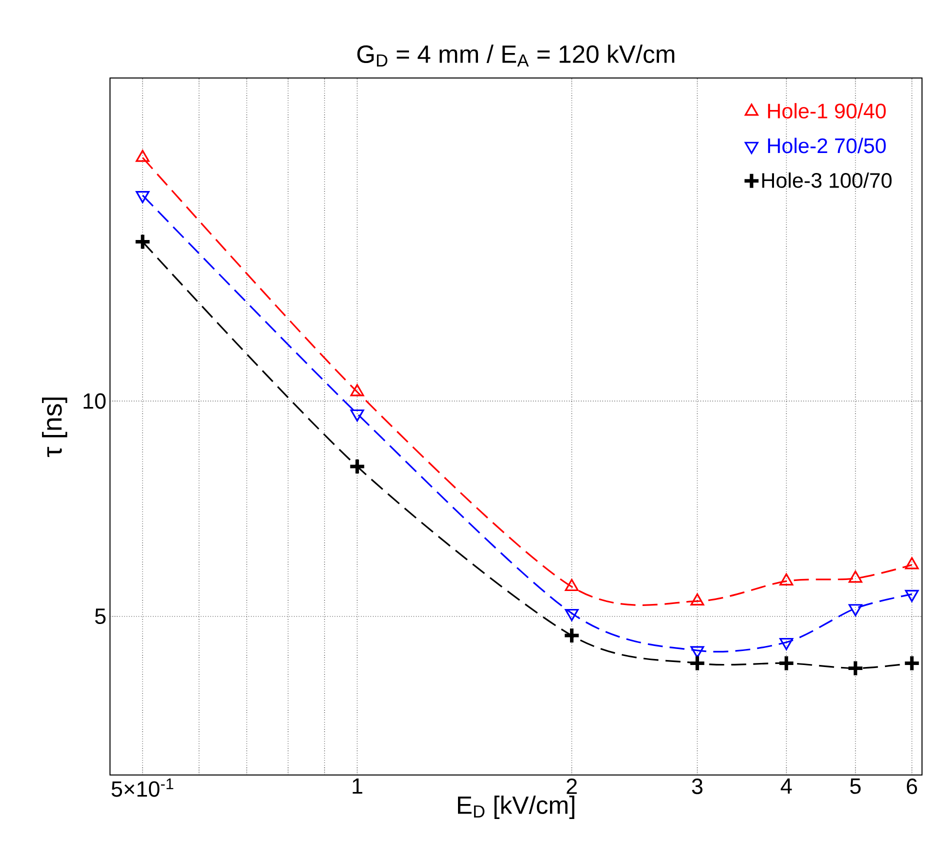 This screenshot has height=865, width=928. Describe the element at coordinates (357, 786) in the screenshot. I see `x-tick-label: 1` at that location.